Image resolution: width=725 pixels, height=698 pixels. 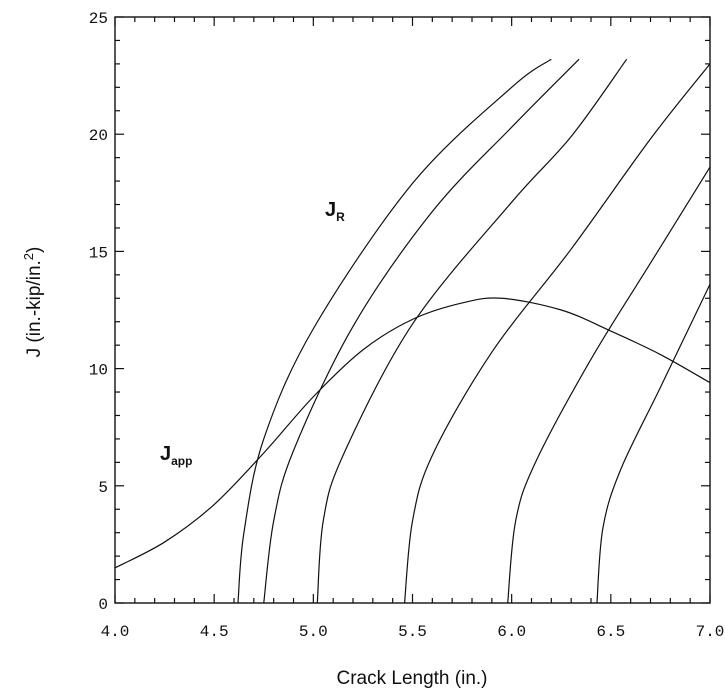 What do you see at coordinates (165, 454) in the screenshot?
I see `annotation-japp-base: J` at bounding box center [165, 454].